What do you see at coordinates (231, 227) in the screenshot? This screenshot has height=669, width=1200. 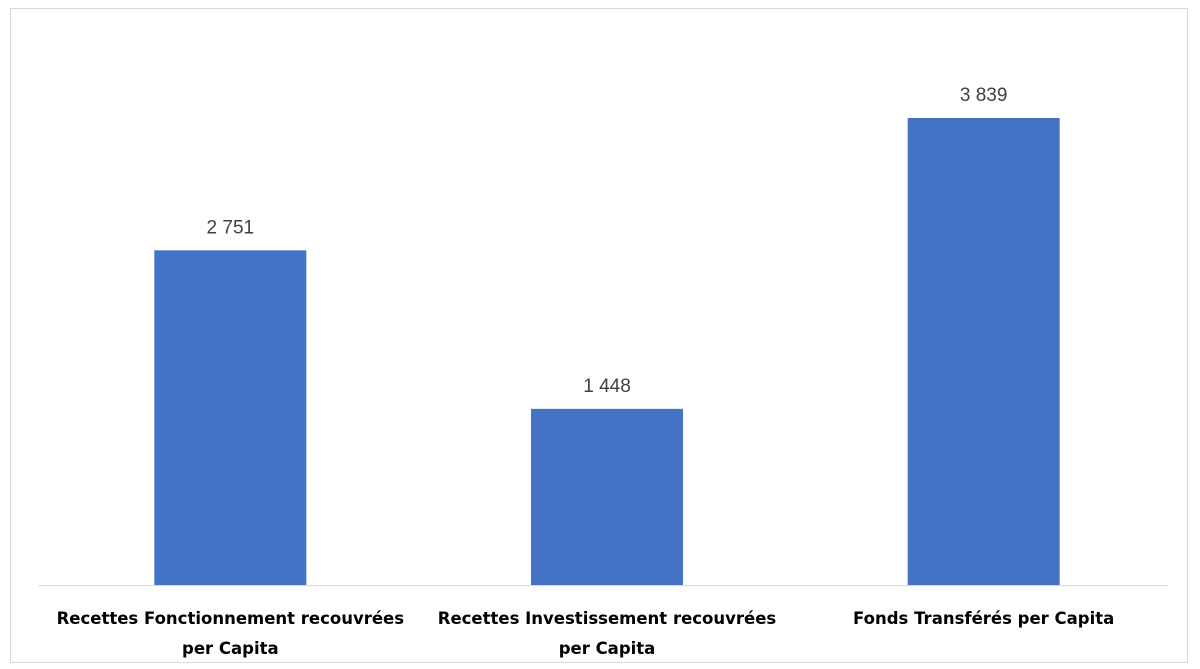 I see `data-label-1: 2 751` at bounding box center [231, 227].